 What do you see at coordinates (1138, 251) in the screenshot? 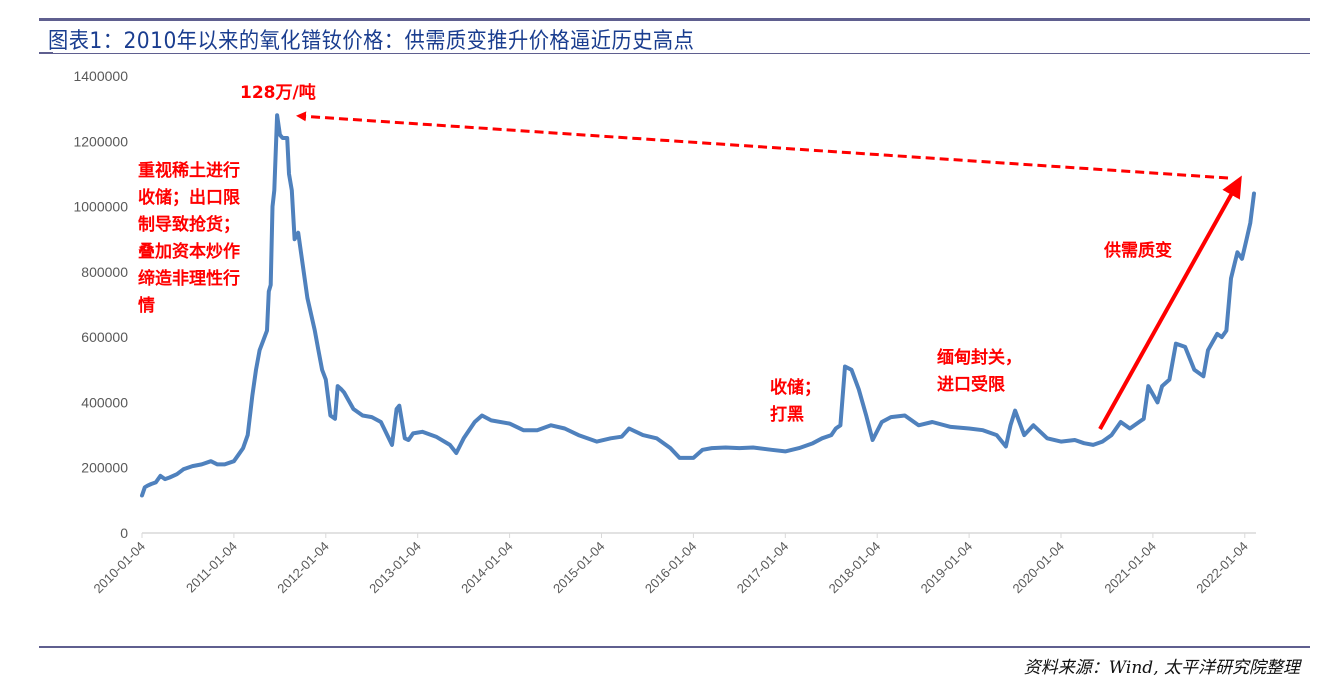
I see `annotation-supply-demand-shift: 供需质变` at bounding box center [1138, 251].